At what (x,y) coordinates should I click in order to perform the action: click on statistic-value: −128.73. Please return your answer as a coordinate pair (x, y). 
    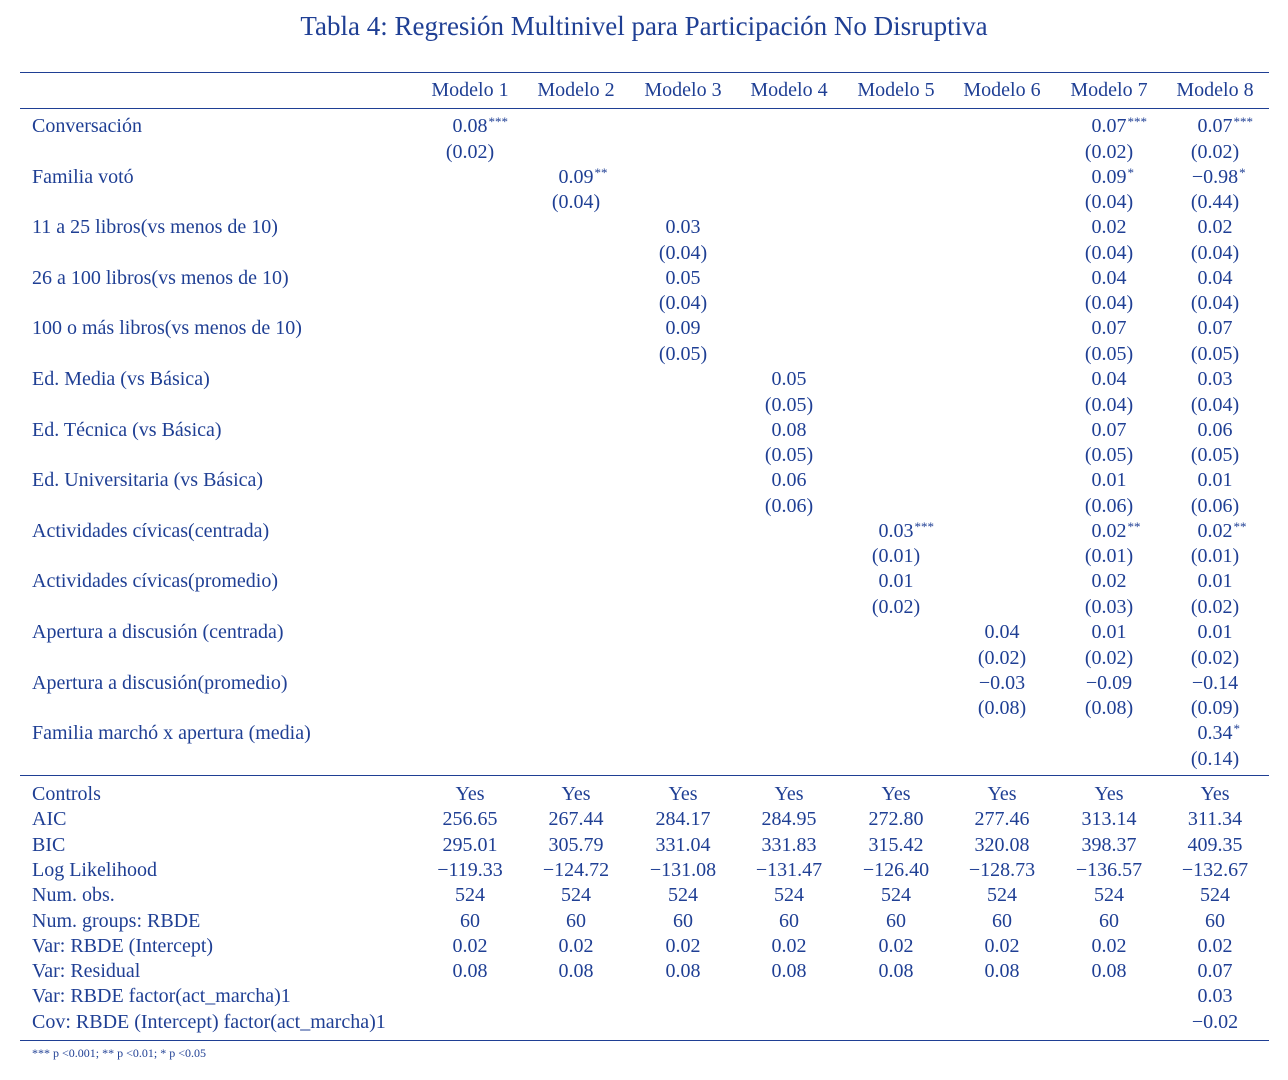
    Looking at the image, I should click on (1002, 869).